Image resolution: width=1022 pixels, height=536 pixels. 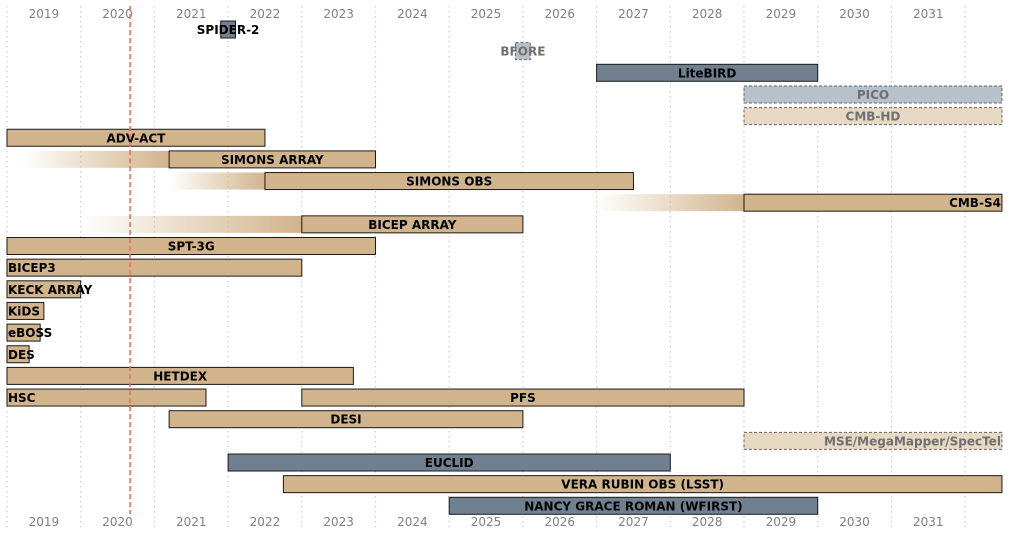 What do you see at coordinates (559, 522) in the screenshot?
I see `x-tick-label-bottom: 2026` at bounding box center [559, 522].